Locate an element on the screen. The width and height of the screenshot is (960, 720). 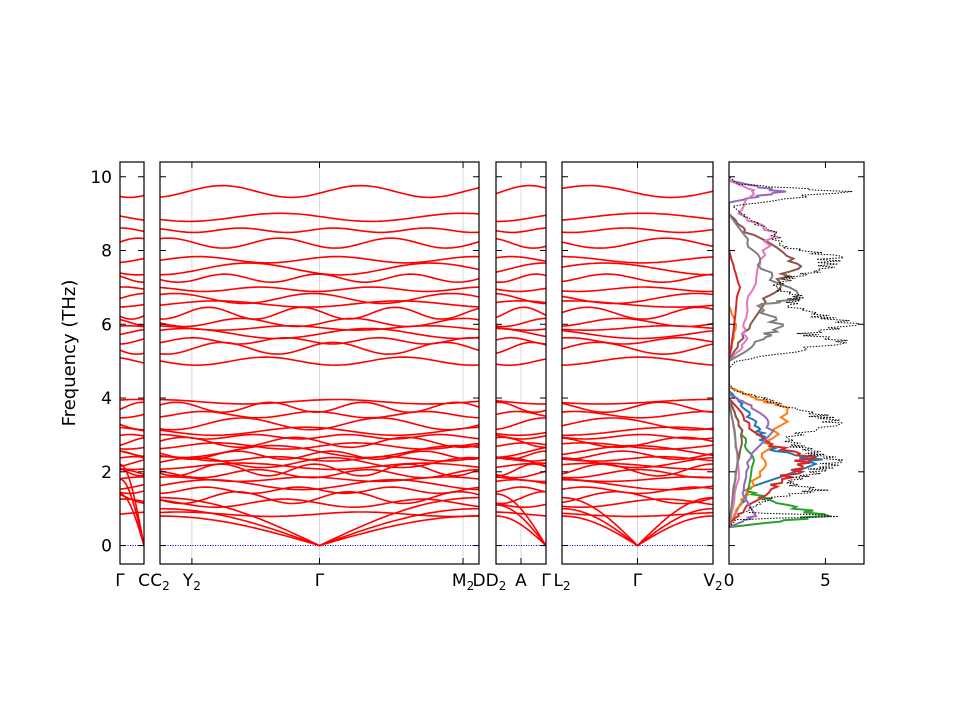
k-point-label: L2 is located at coordinates (561, 582).